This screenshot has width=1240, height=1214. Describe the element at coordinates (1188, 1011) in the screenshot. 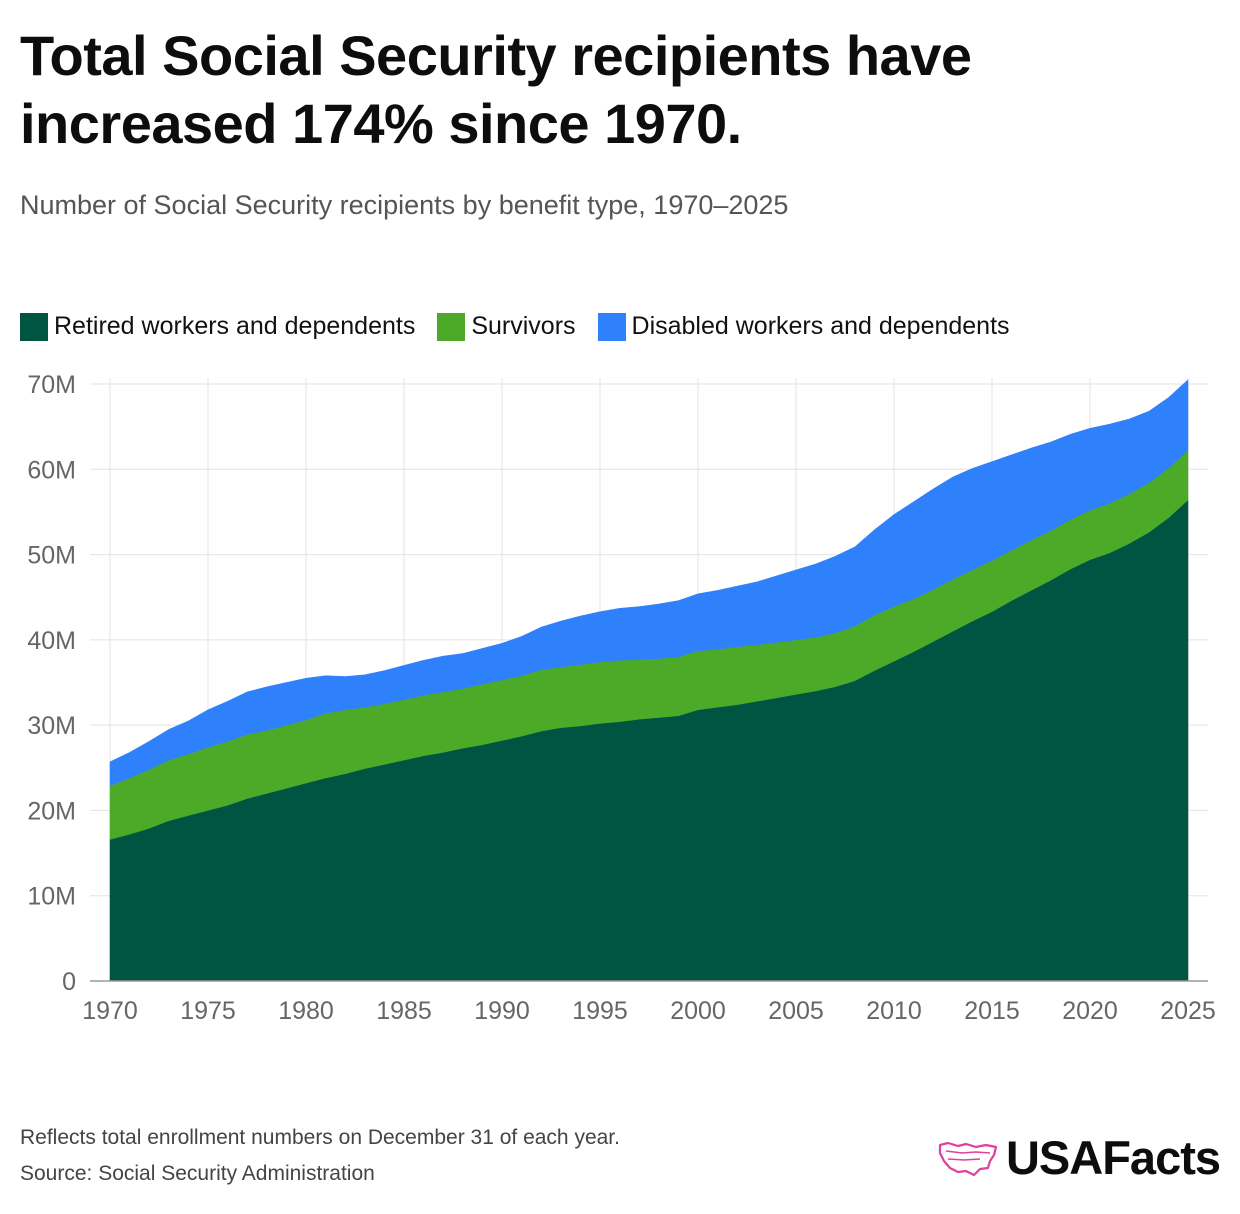

I see `x-tick-label: 2025` at that location.